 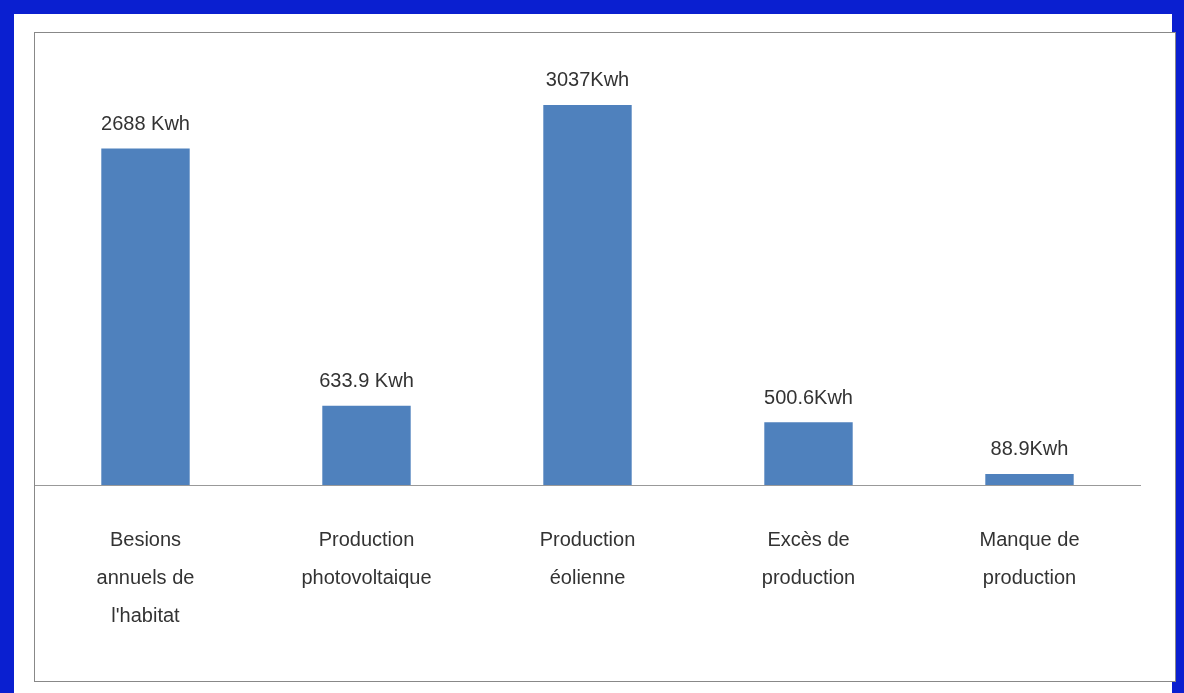 I want to click on x-tick-label: Production éolienne, so click(x=587, y=557).